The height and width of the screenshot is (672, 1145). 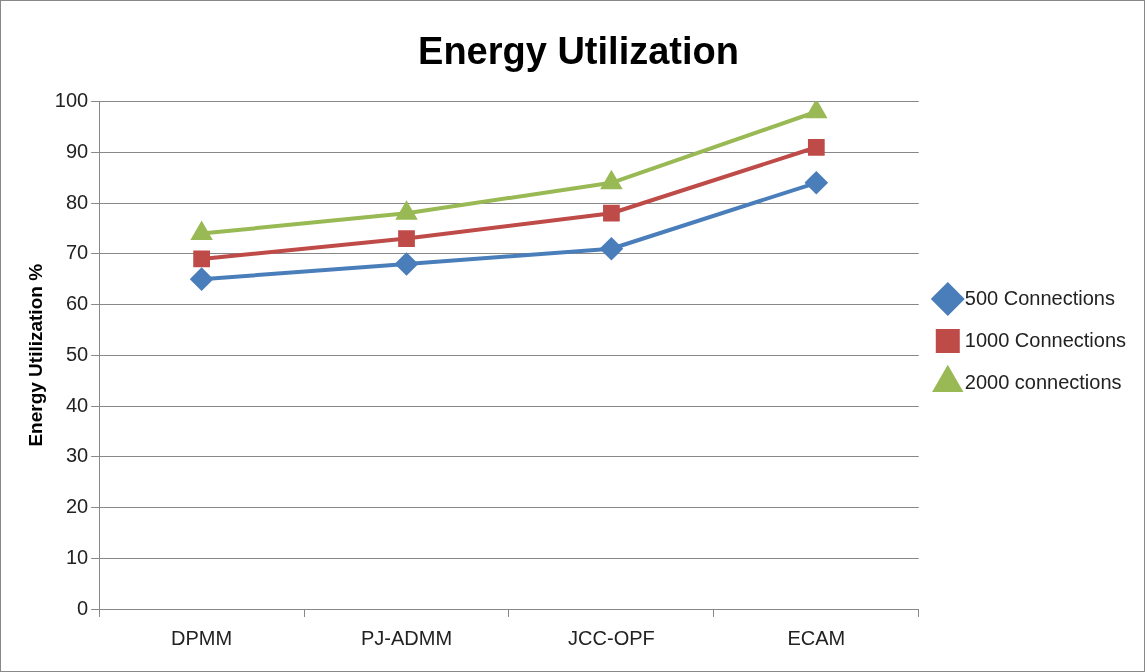 What do you see at coordinates (1039, 297) in the screenshot?
I see `legend-label: 500 Connections` at bounding box center [1039, 297].